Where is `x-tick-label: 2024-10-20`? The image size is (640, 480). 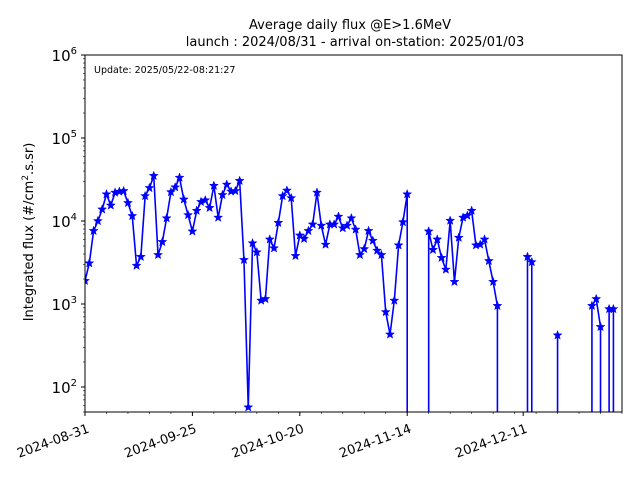
x-tick-label: 2024-10-20 is located at coordinates (268, 442).